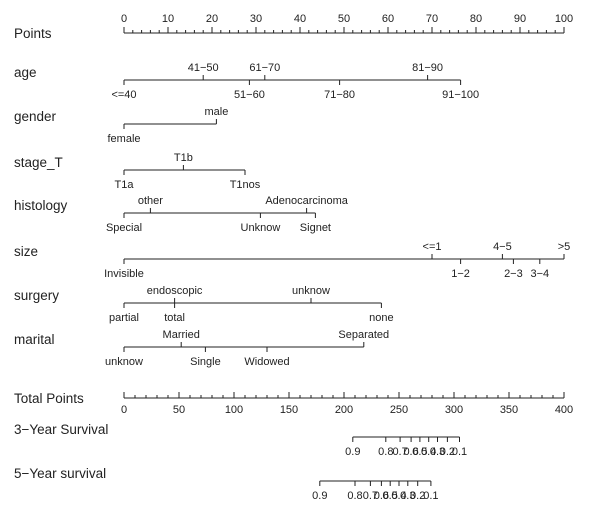 The height and width of the screenshot is (519, 600). What do you see at coordinates (35, 116) in the screenshot?
I see `gender-row-label: gender` at bounding box center [35, 116].